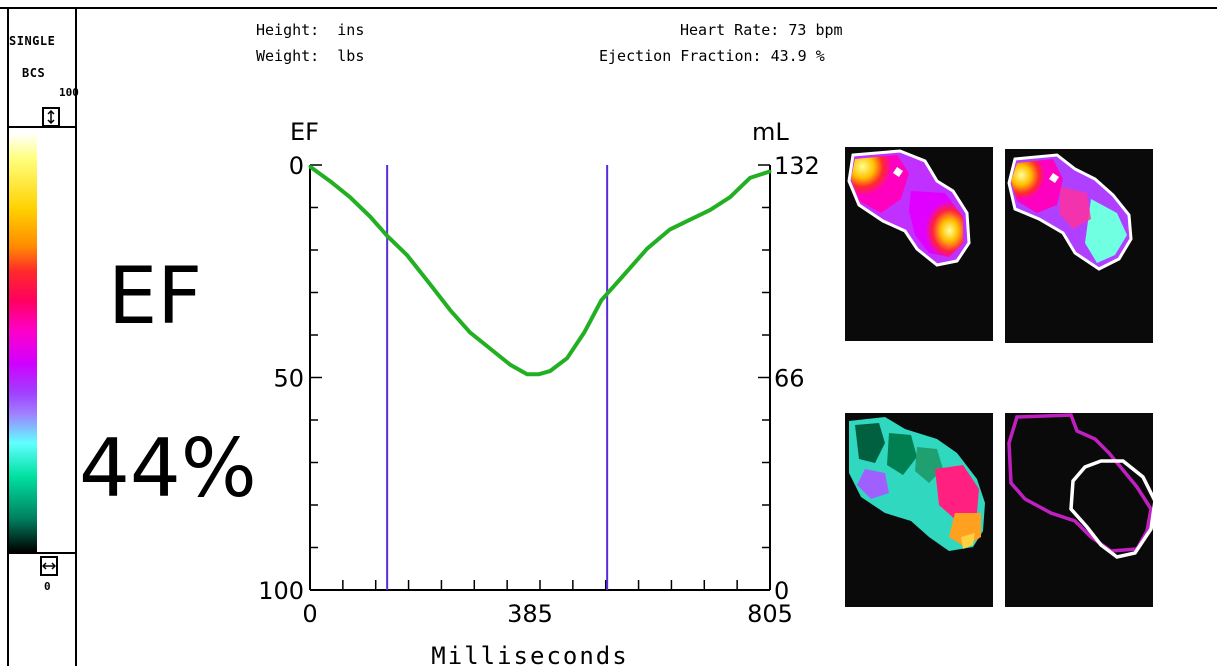  What do you see at coordinates (42, 340) in the screenshot?
I see `colorbar-frame` at bounding box center [42, 340].